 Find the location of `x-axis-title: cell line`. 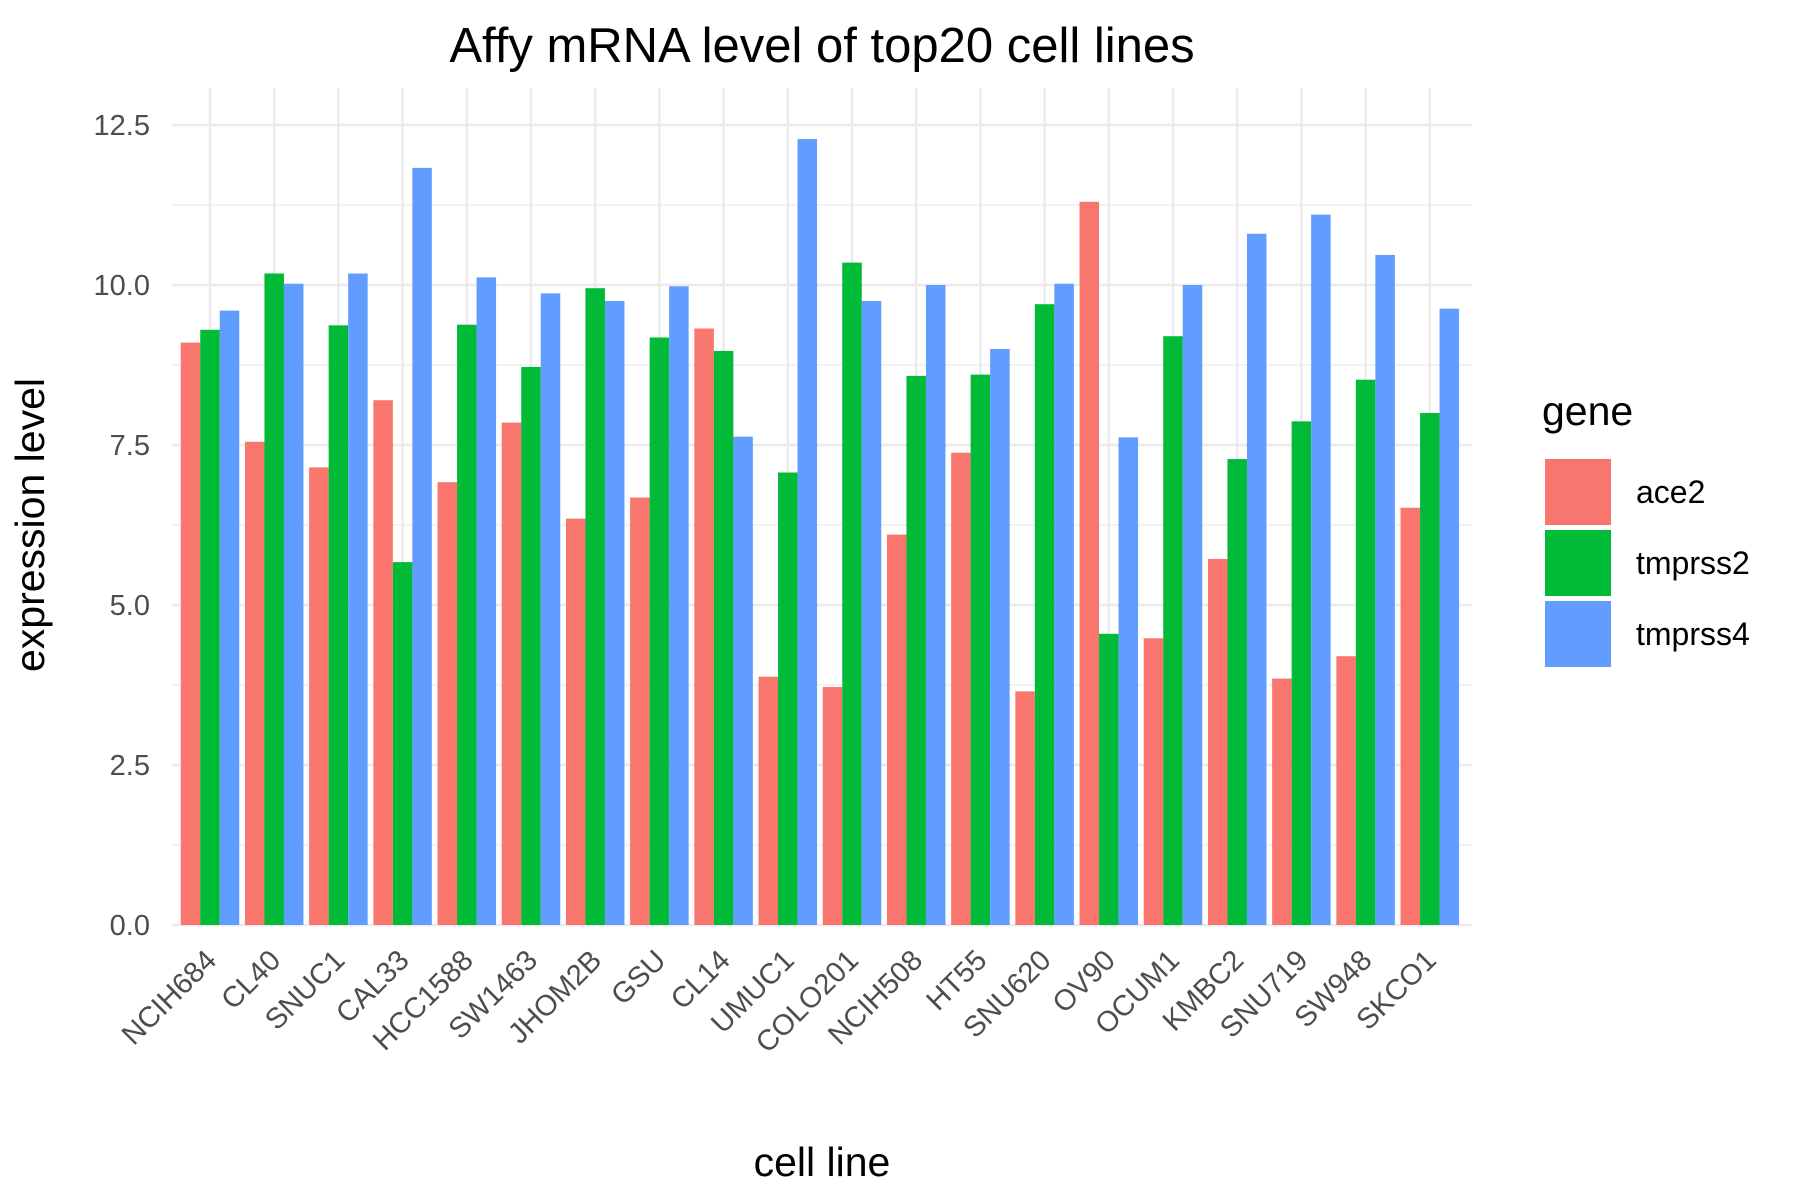

x-axis-title: cell line is located at coordinates (822, 1162).